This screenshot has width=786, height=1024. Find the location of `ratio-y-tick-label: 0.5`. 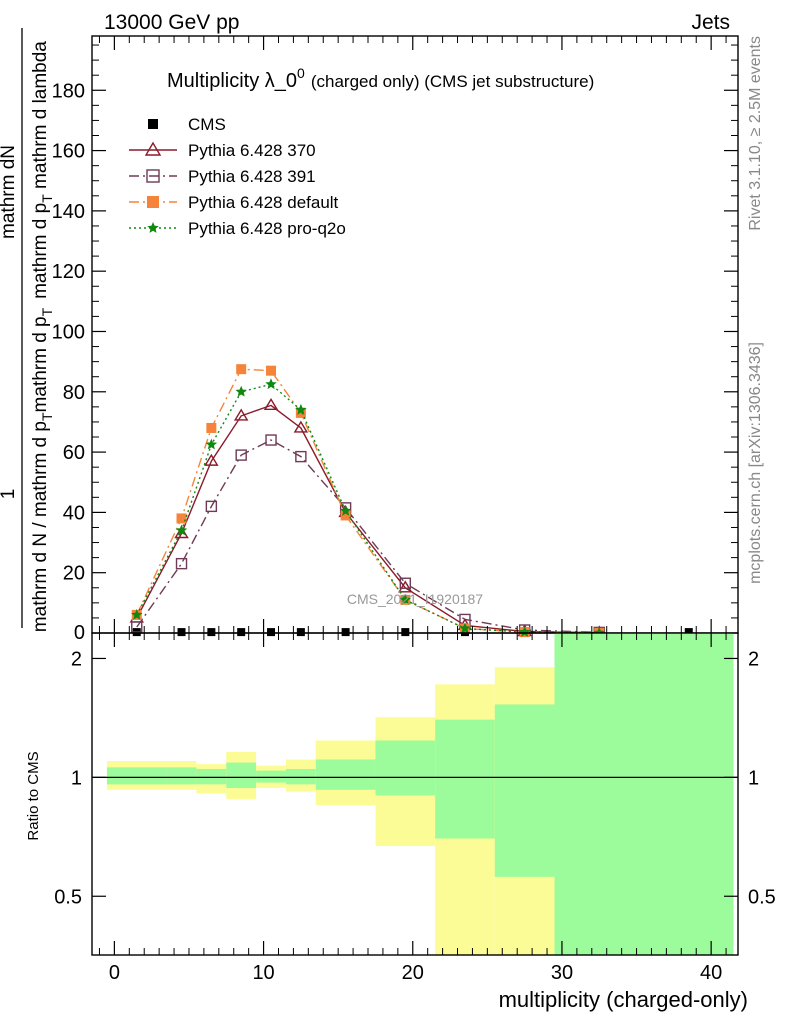

ratio-y-tick-label: 0.5 is located at coordinates (68, 897).